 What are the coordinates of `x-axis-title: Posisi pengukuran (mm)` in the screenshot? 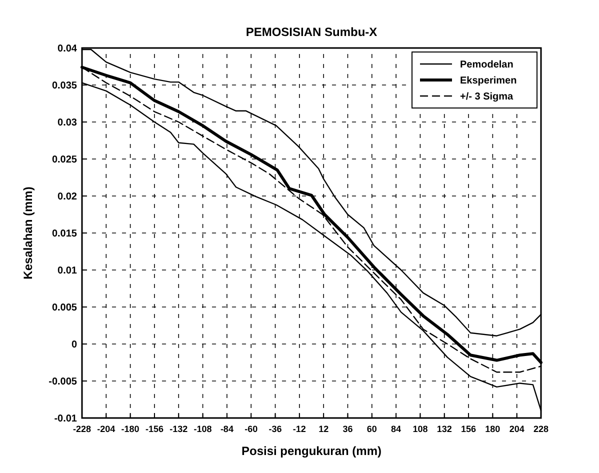 It's located at (311, 451).